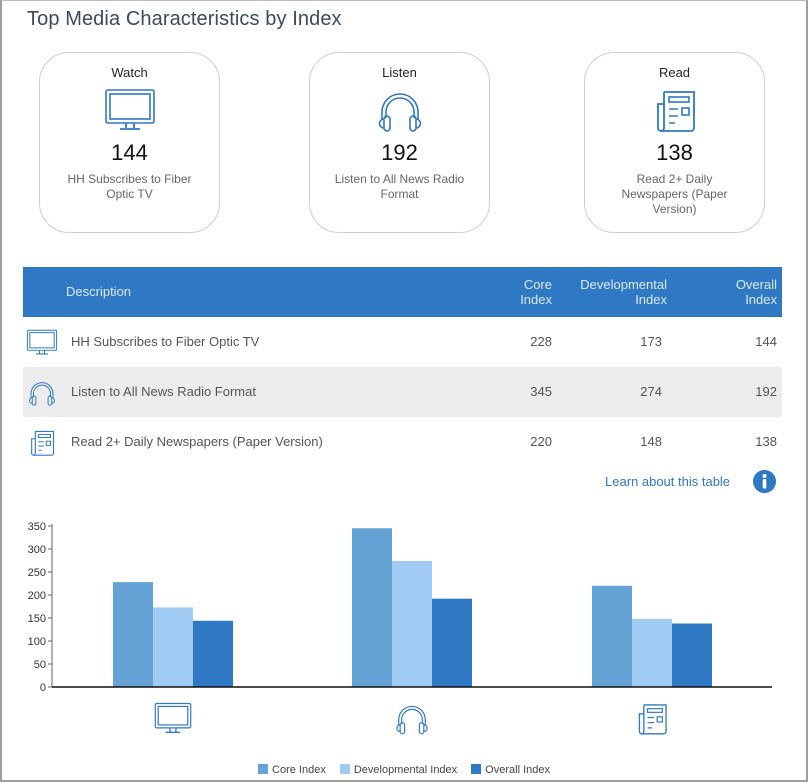 Image resolution: width=808 pixels, height=782 pixels. What do you see at coordinates (761, 299) in the screenshot?
I see `header-overall-line2: Index` at bounding box center [761, 299].